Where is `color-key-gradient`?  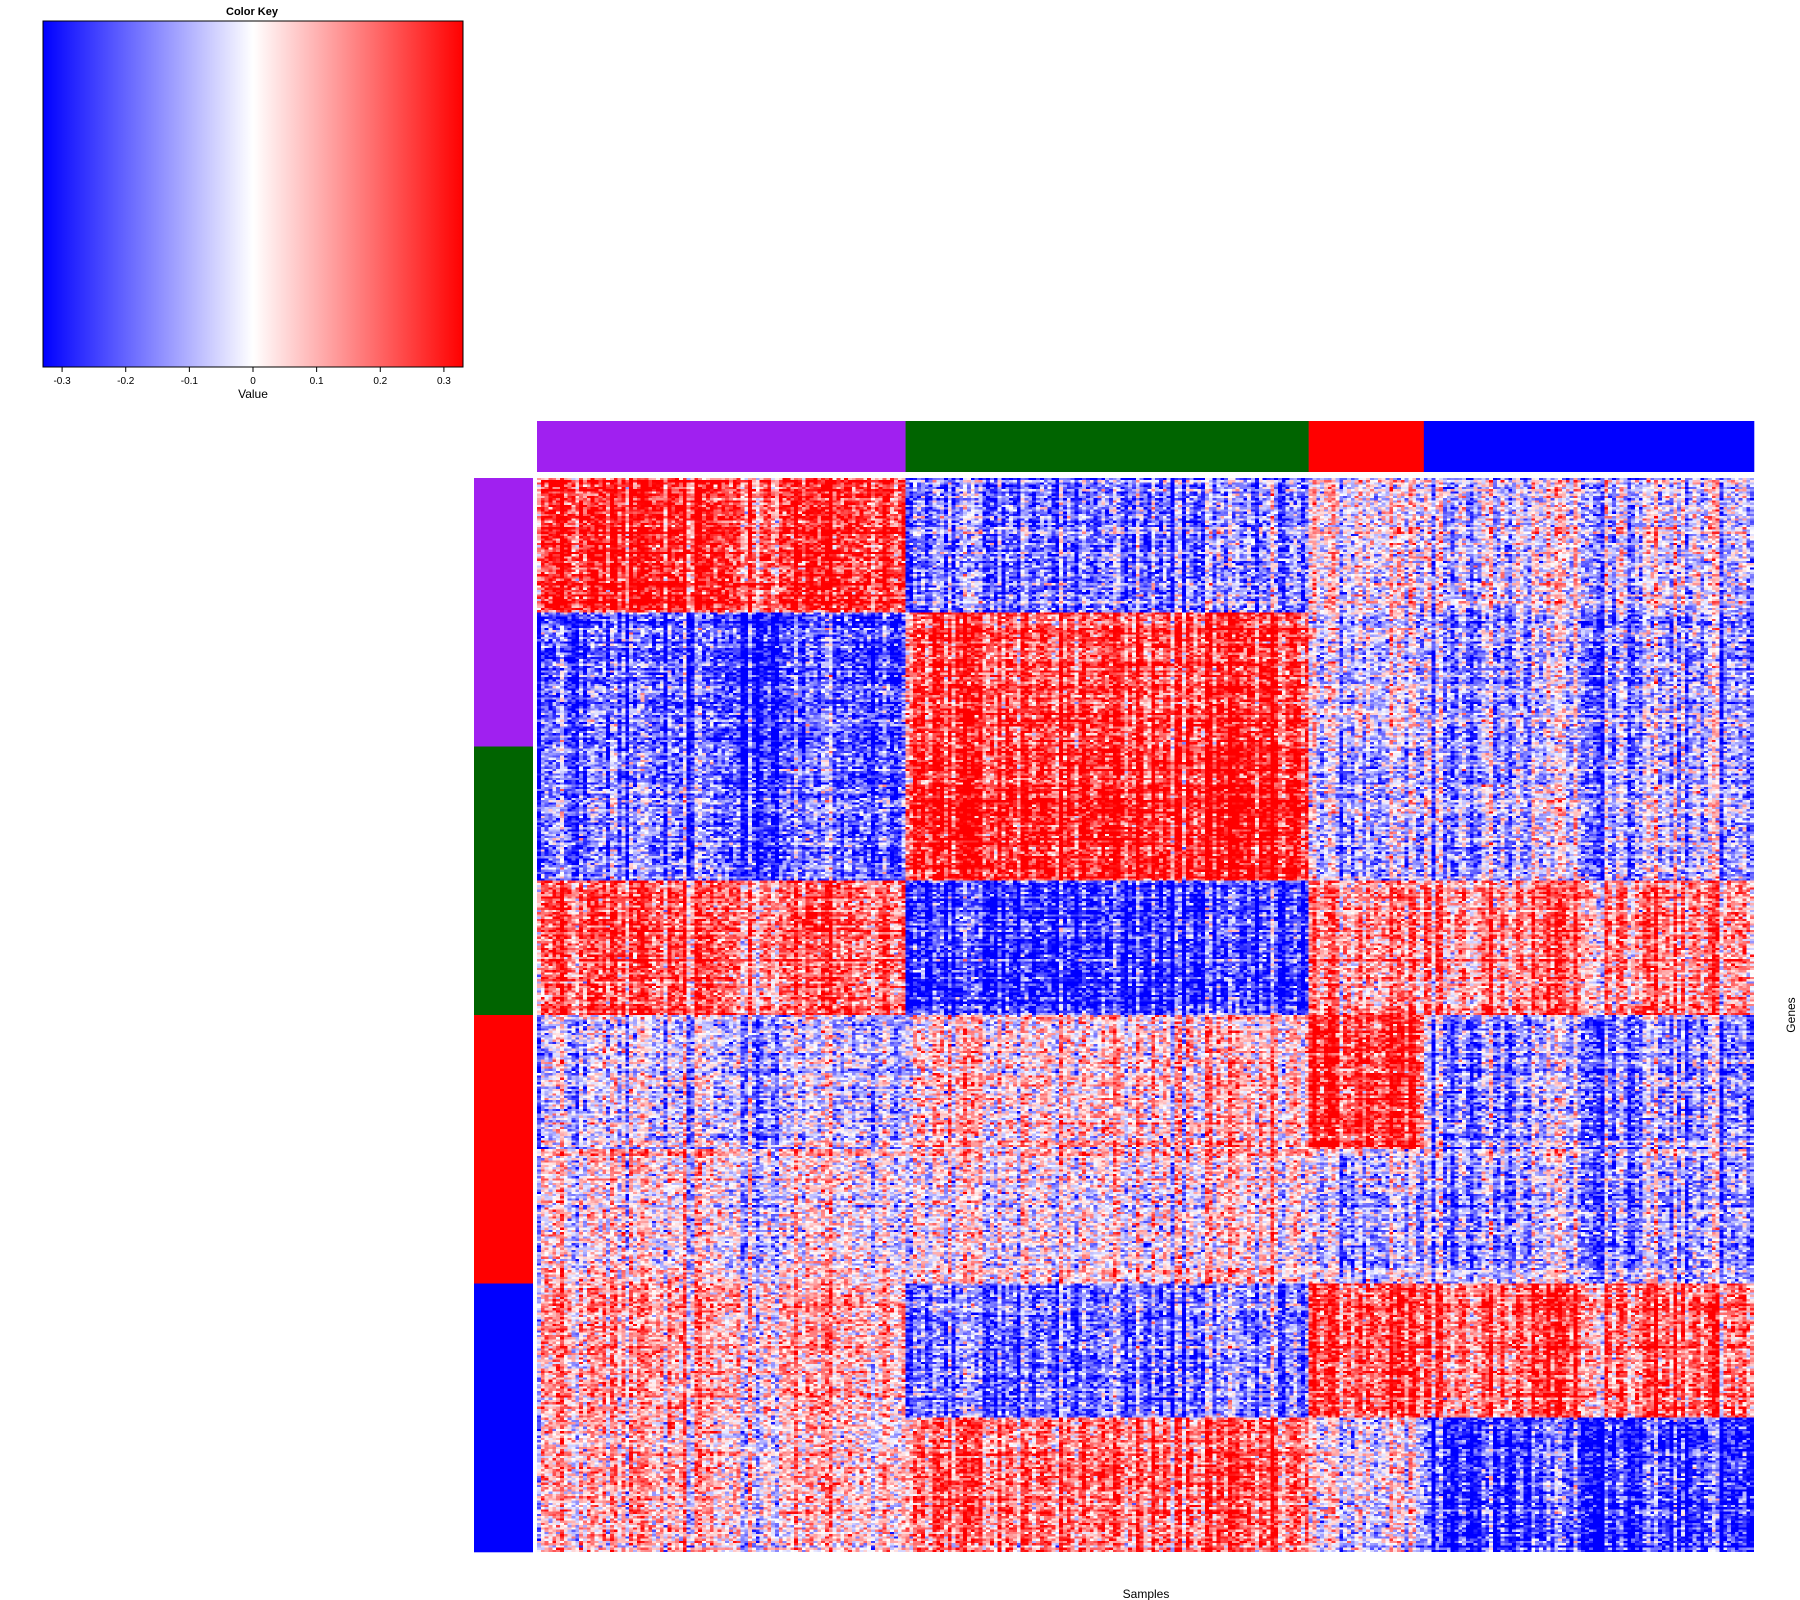
color-key-gradient is located at coordinates (253, 194).